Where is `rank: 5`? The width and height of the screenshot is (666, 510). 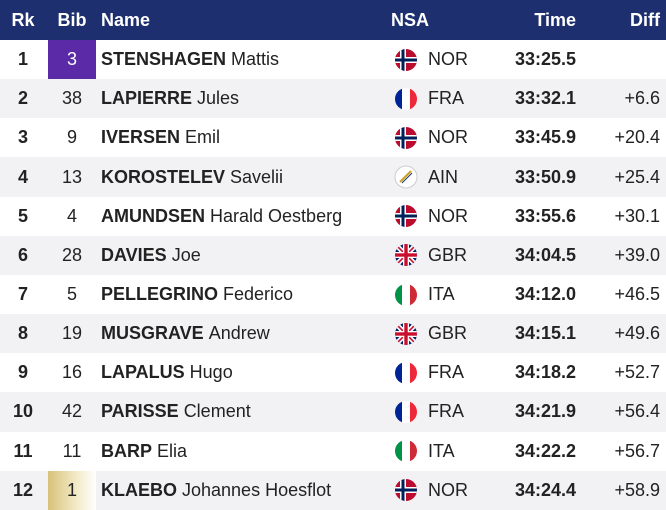
rank: 5 is located at coordinates (22, 215).